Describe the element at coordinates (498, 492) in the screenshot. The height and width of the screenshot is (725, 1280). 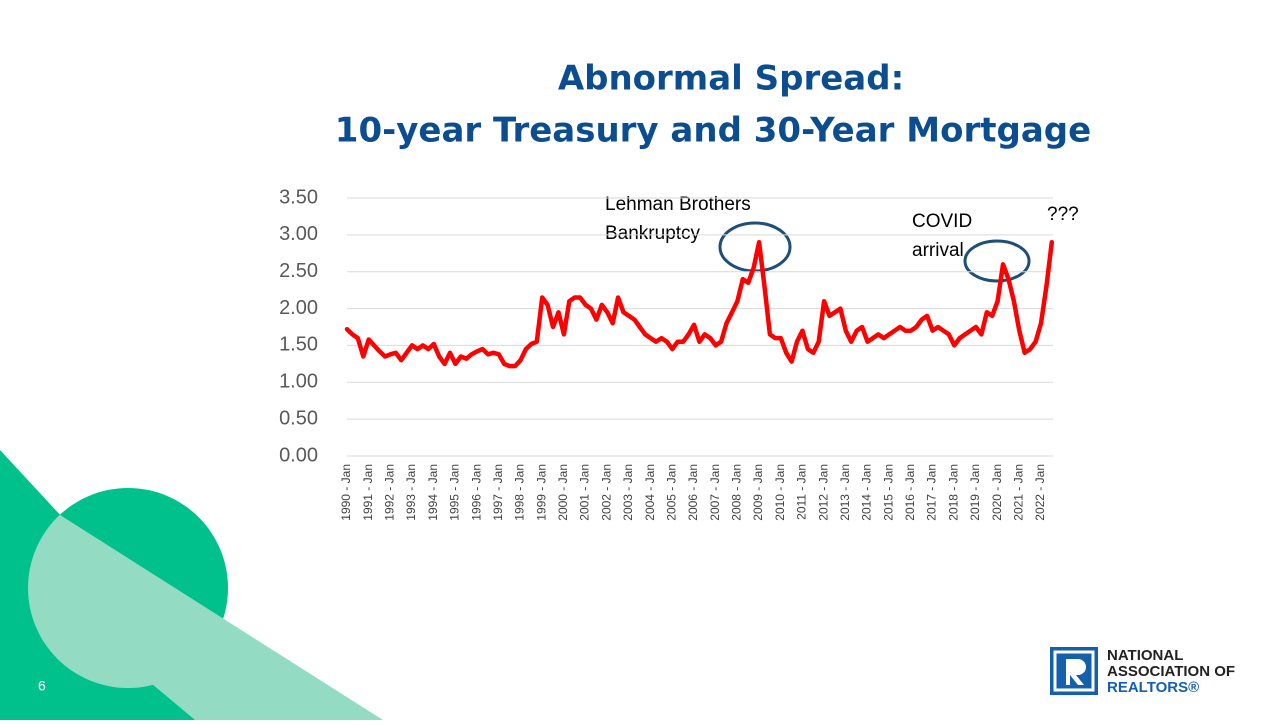
I see `x-tick-label: 1997 - Jan` at that location.